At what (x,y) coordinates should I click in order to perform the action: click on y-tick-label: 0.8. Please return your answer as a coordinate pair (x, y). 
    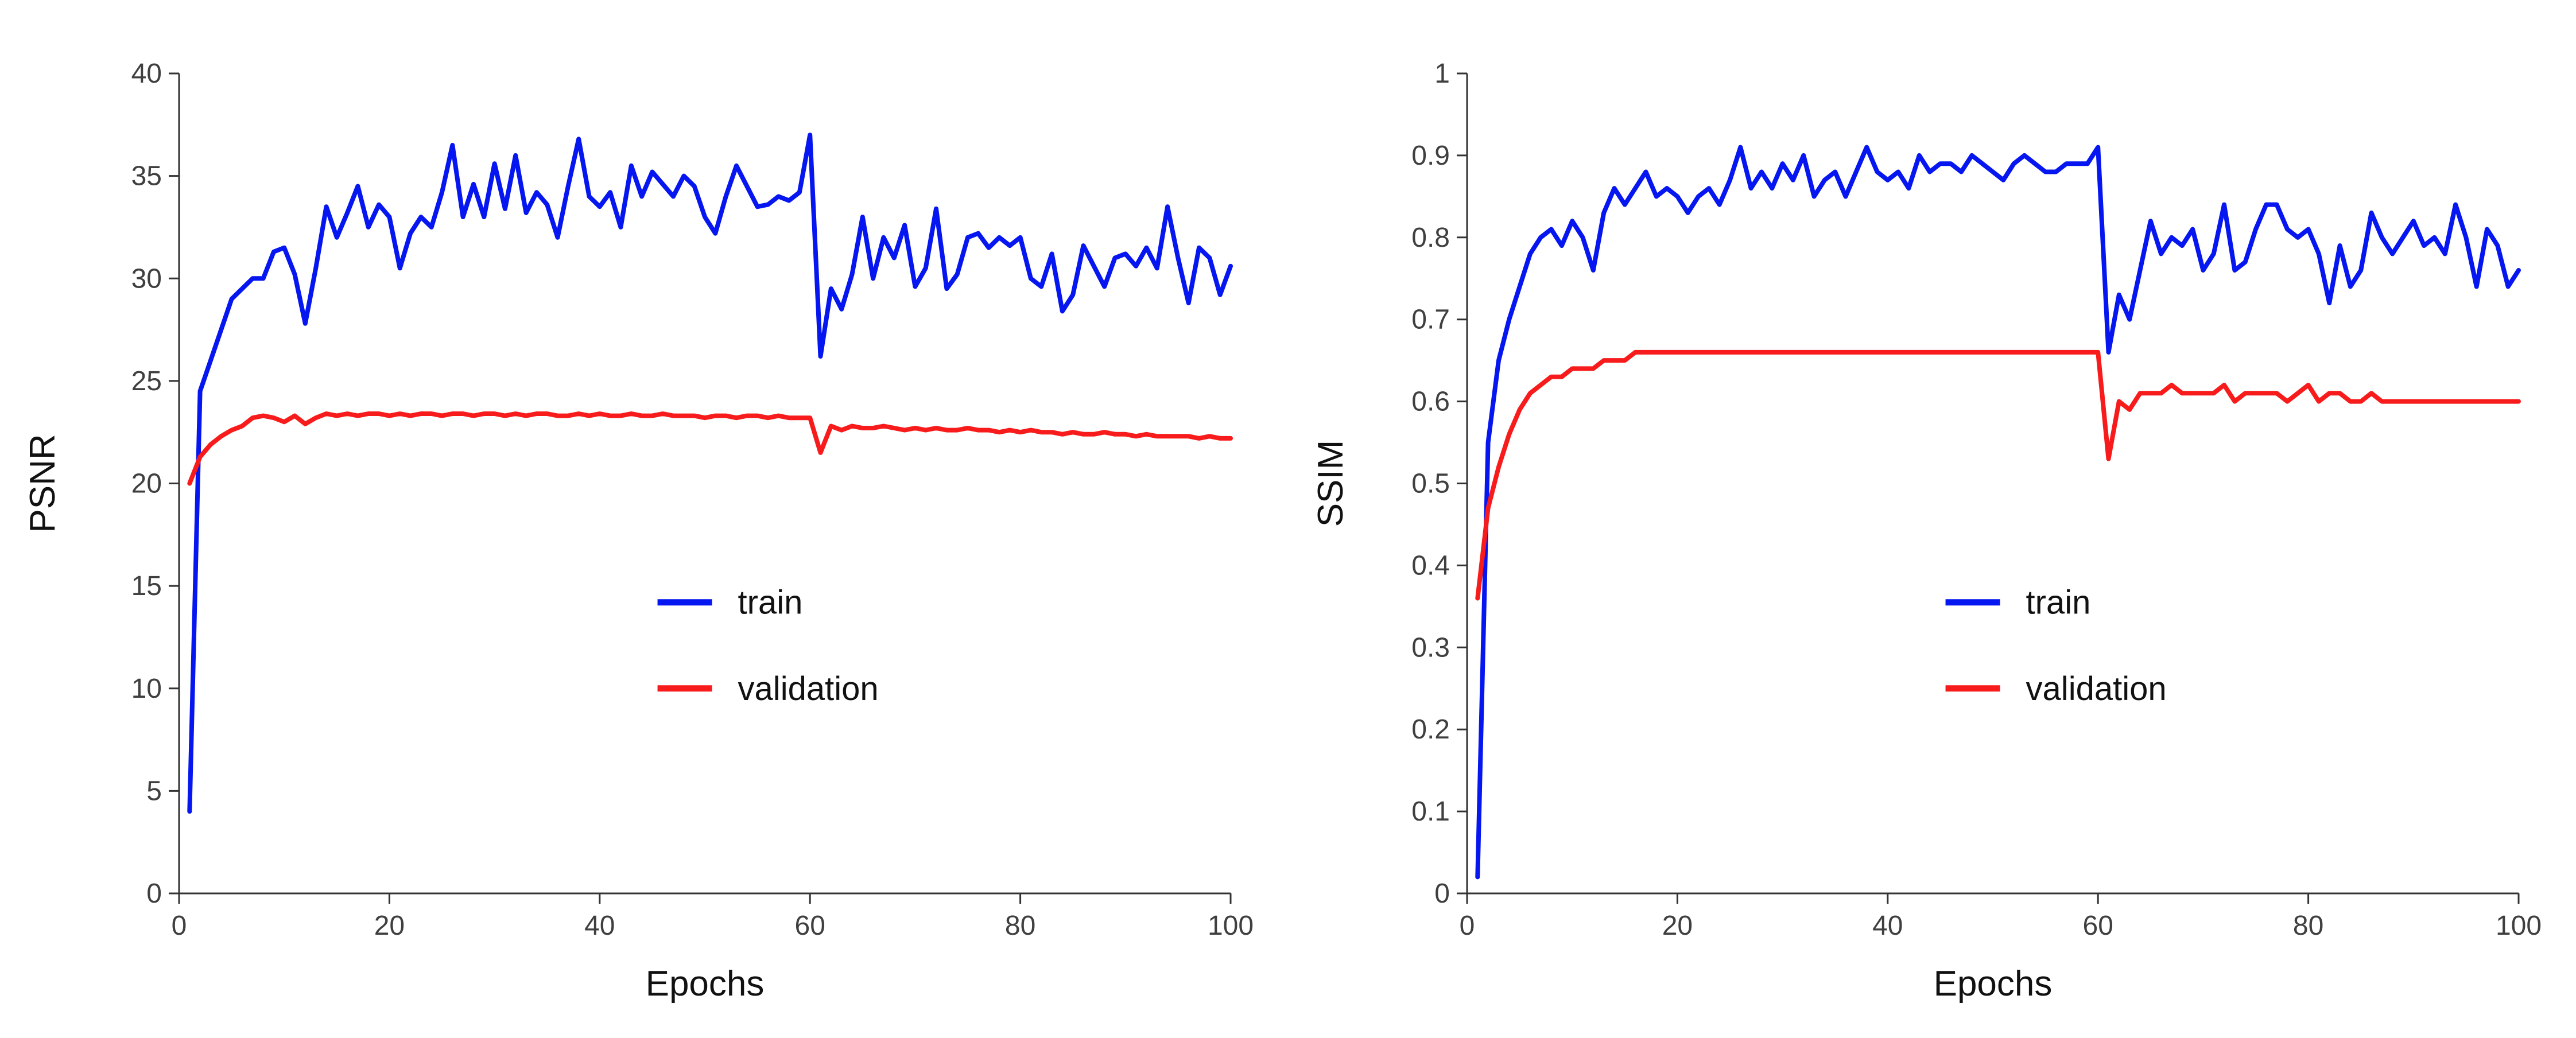
    Looking at the image, I should click on (1430, 238).